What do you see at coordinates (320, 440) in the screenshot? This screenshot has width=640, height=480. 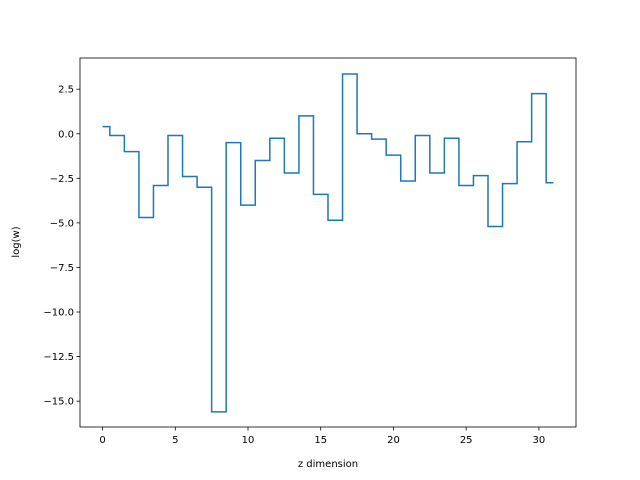 I see `x-tick-label: 15` at bounding box center [320, 440].